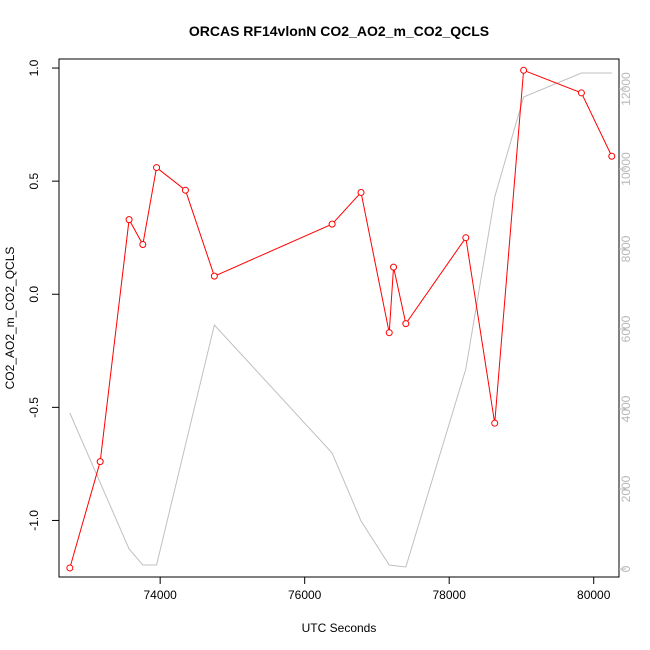  What do you see at coordinates (626, 169) in the screenshot?
I see `y2-tick-label: 10000` at bounding box center [626, 169].